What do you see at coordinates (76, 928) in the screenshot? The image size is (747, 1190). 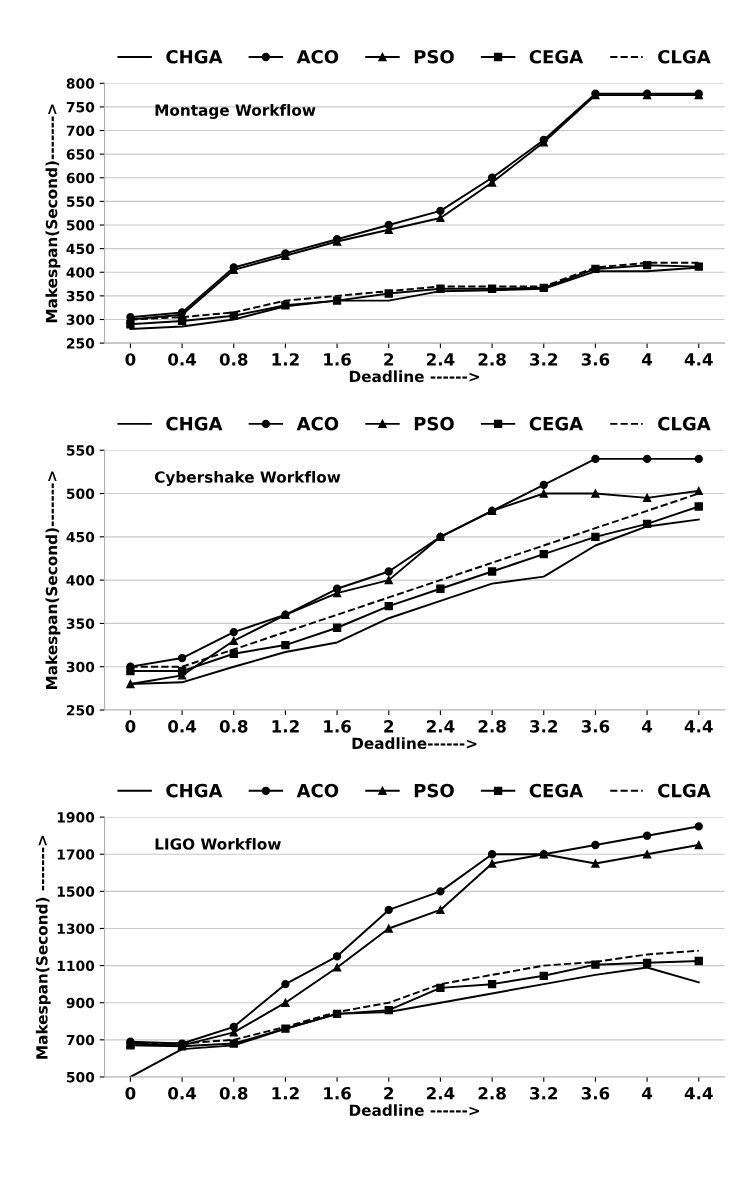 I see `y-tick-label: 1300` at bounding box center [76, 928].